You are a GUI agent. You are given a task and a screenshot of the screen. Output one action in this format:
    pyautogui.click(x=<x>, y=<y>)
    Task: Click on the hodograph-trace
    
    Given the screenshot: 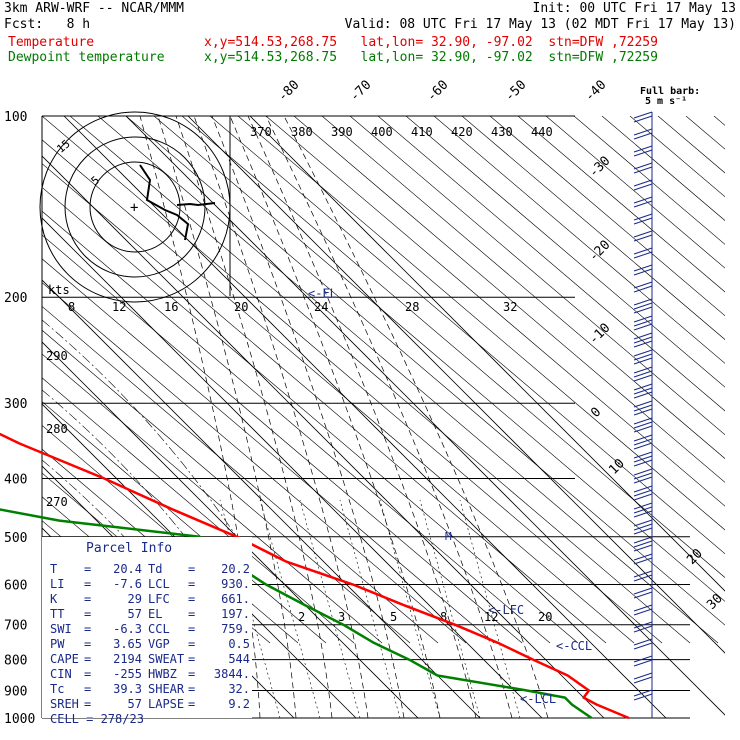 What is the action you would take?
    pyautogui.click(x=164, y=202)
    